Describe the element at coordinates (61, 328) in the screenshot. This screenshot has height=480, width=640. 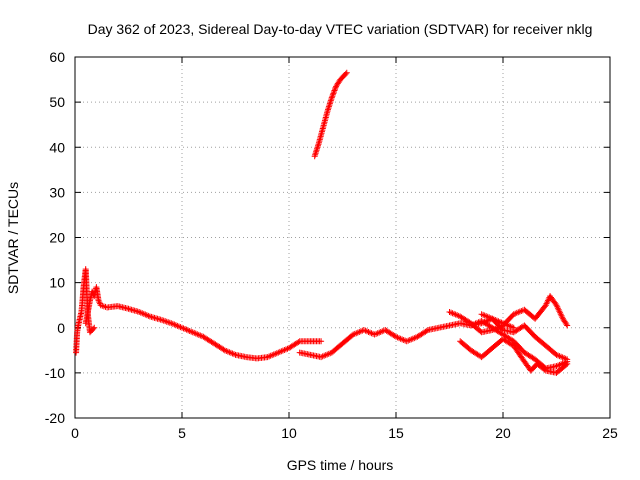
I see `y-tick-label: 0` at that location.